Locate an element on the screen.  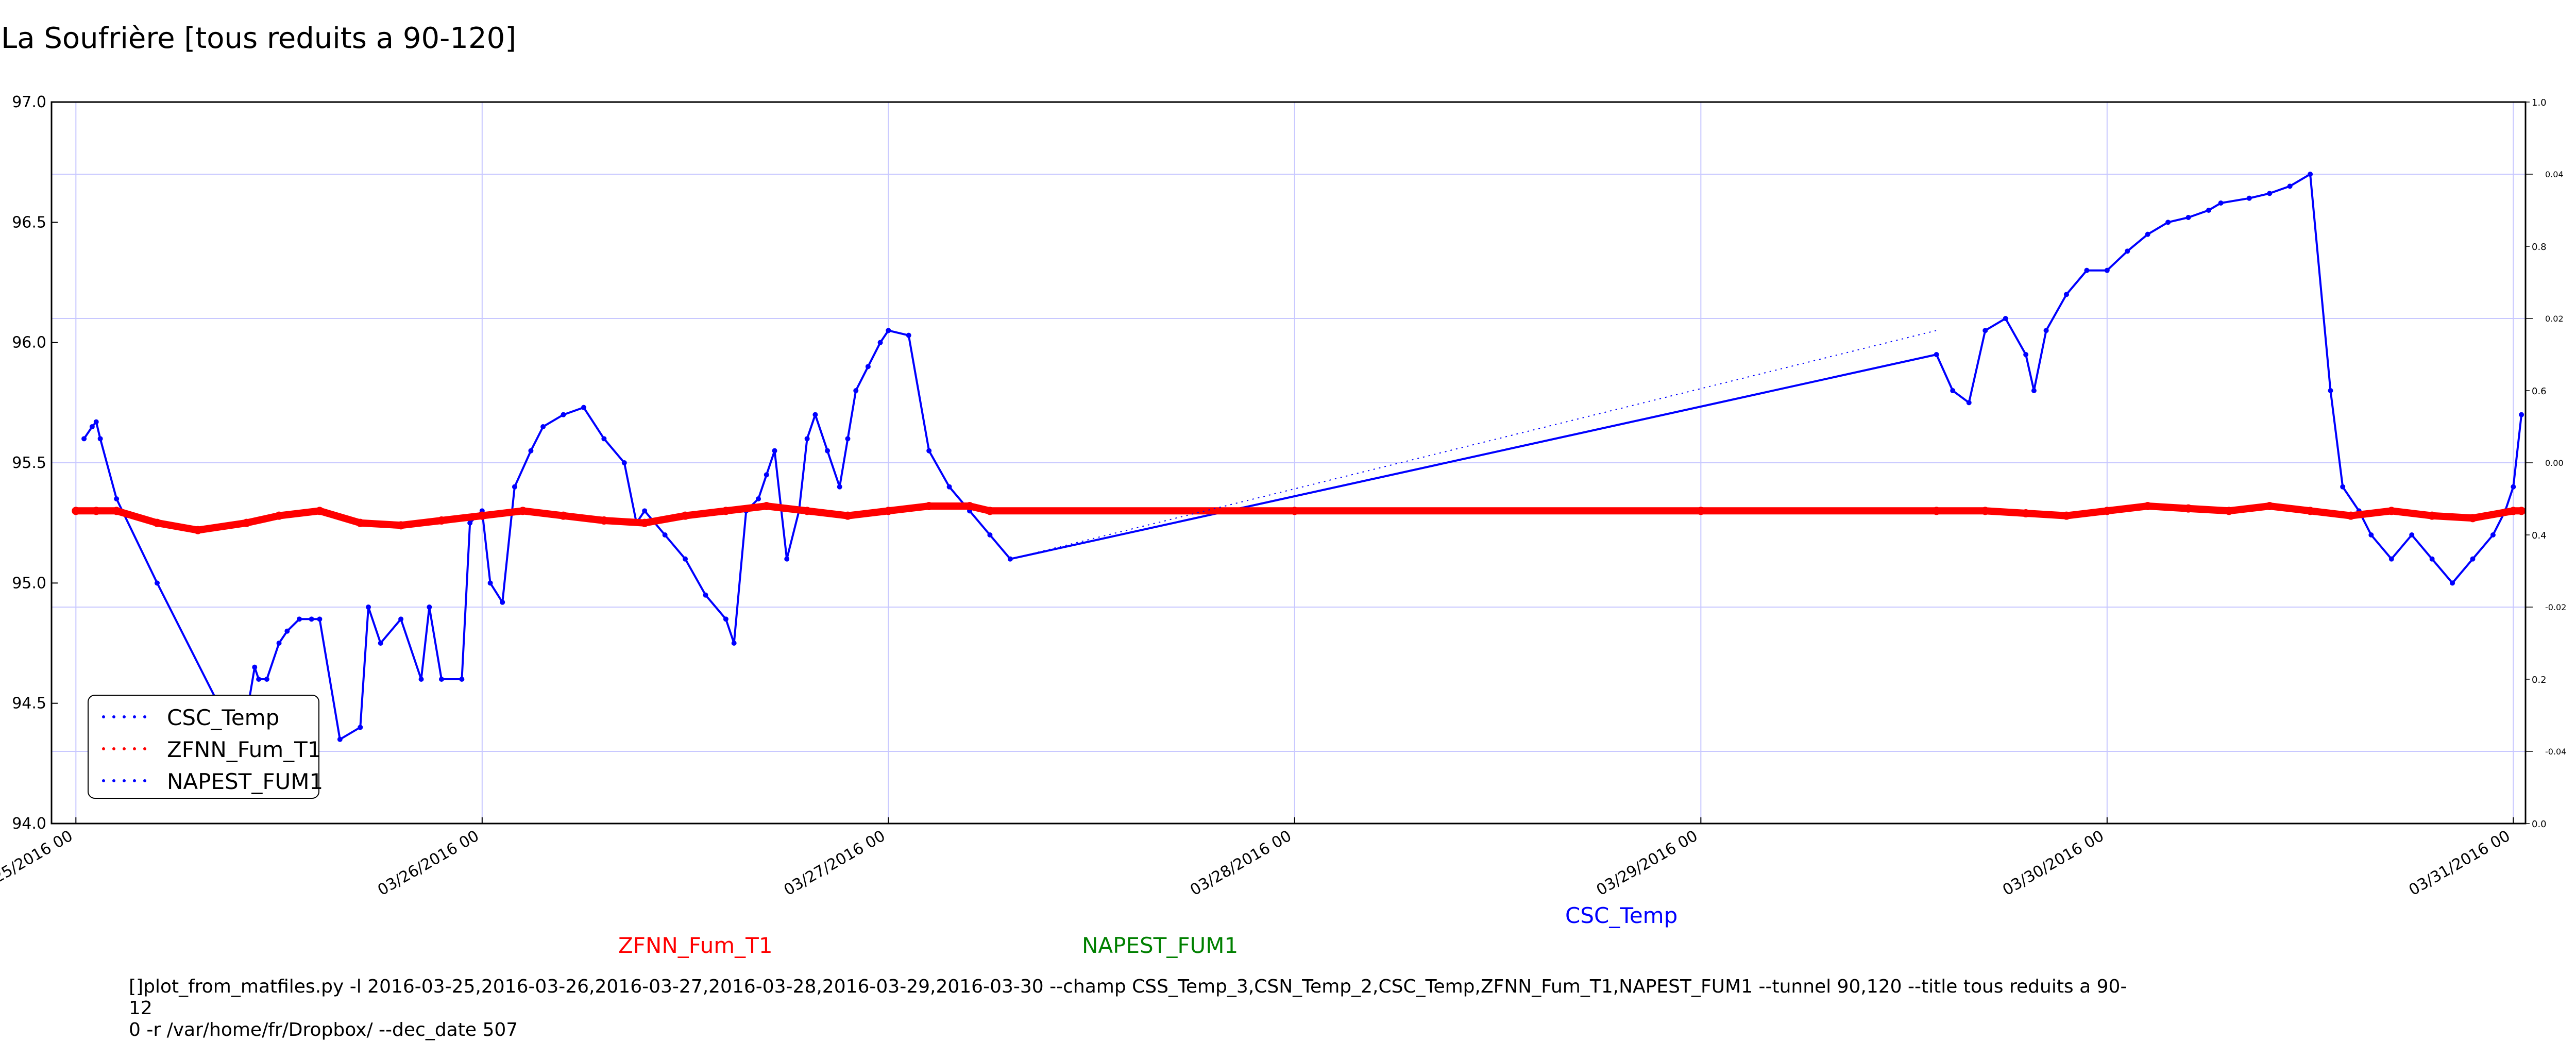
legend-label: NAPEST_FUM1 is located at coordinates (245, 781).